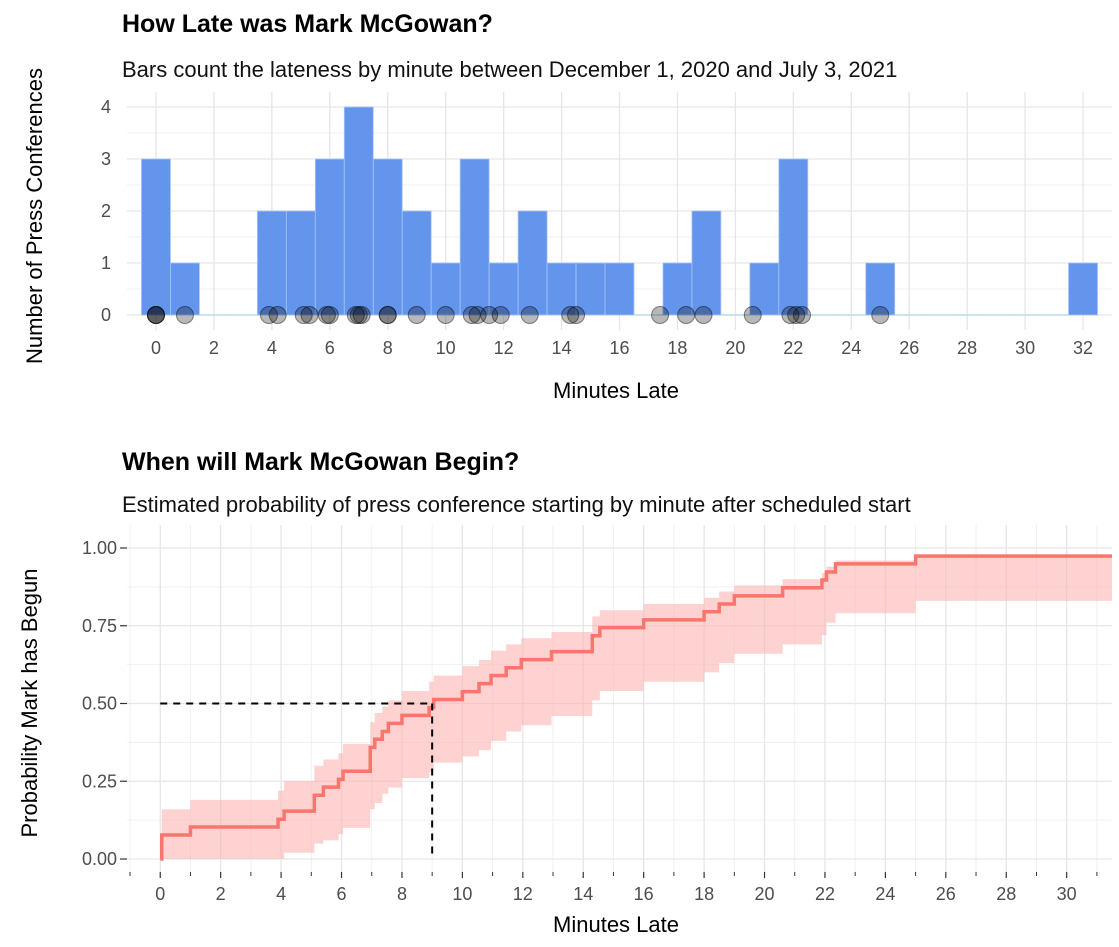 The image size is (1119, 947). Describe the element at coordinates (504, 348) in the screenshot. I see `x-tick-label: 12` at that location.